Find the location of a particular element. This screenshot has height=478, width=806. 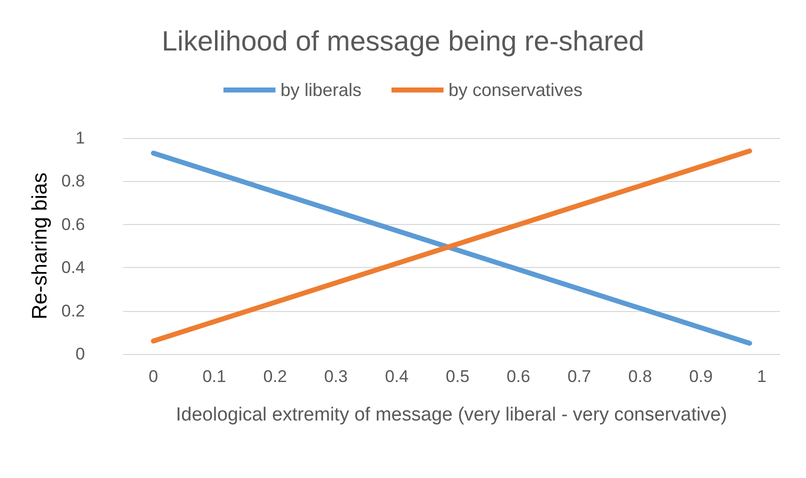

x-tick-label: 0 is located at coordinates (153, 376).